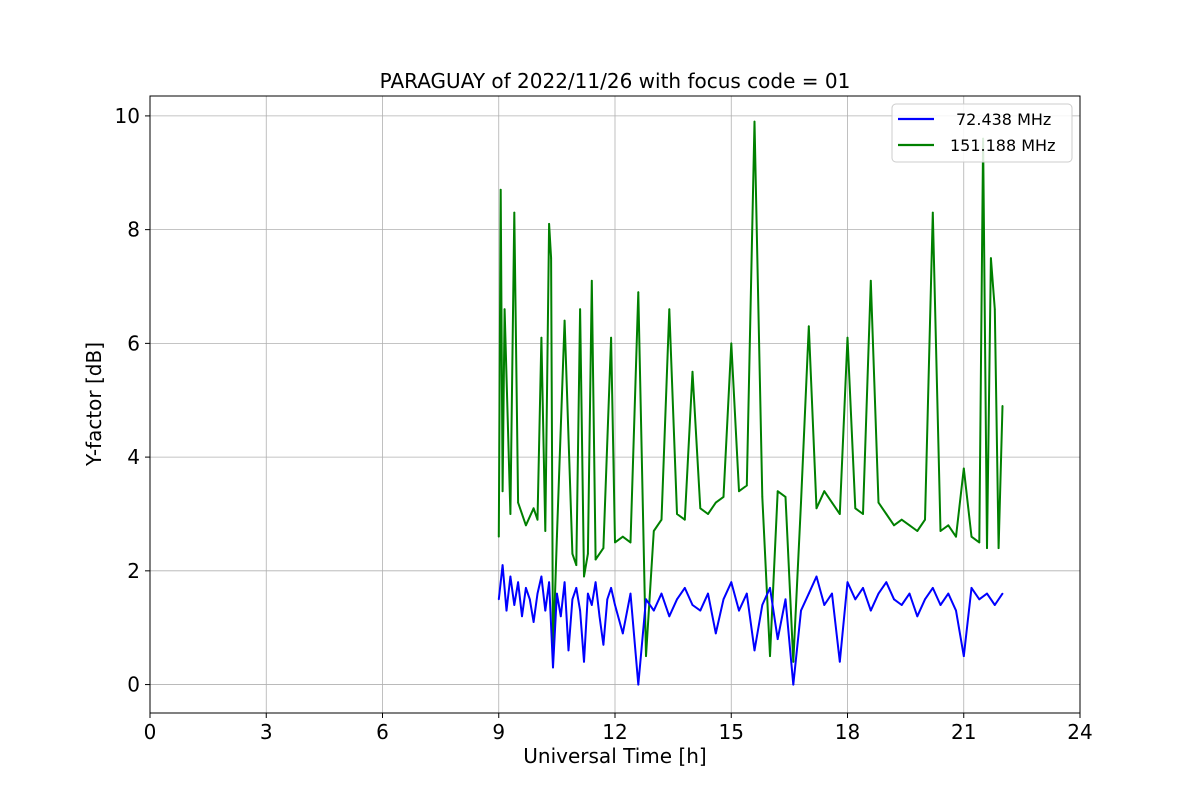  Describe the element at coordinates (266, 732) in the screenshot. I see `x-tick-label: 3` at that location.